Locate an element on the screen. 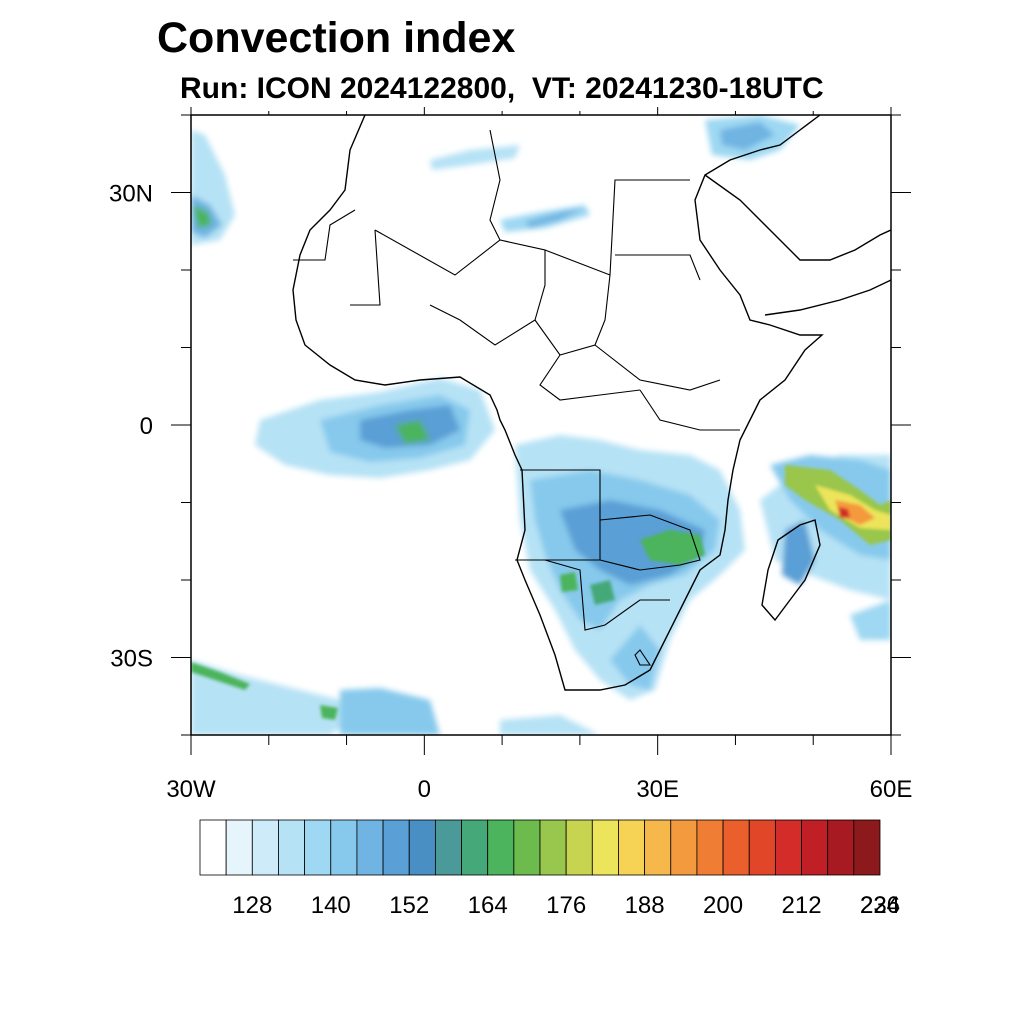  lat-tick-label: 30N is located at coordinates (131, 194).